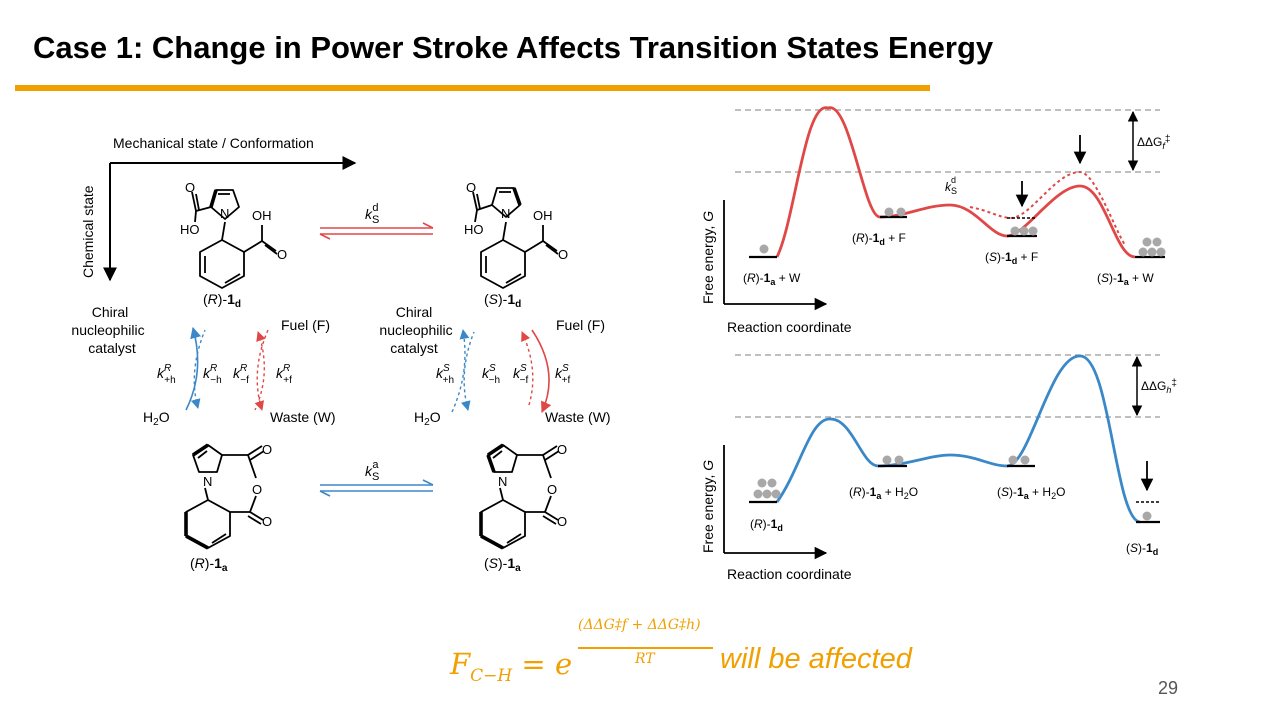  I want to click on formula-exponent: (ΔΔG‡f + ΔΔG‡h), so click(639, 625).